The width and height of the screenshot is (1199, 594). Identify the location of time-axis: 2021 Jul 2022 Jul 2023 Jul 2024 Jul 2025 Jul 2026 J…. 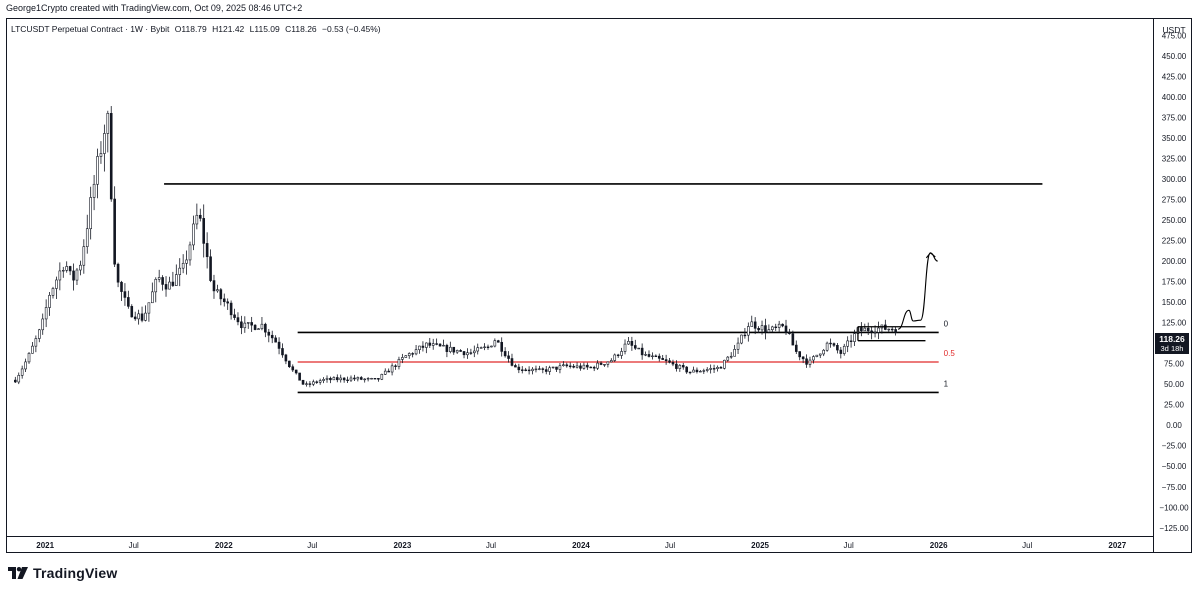
(581, 545).